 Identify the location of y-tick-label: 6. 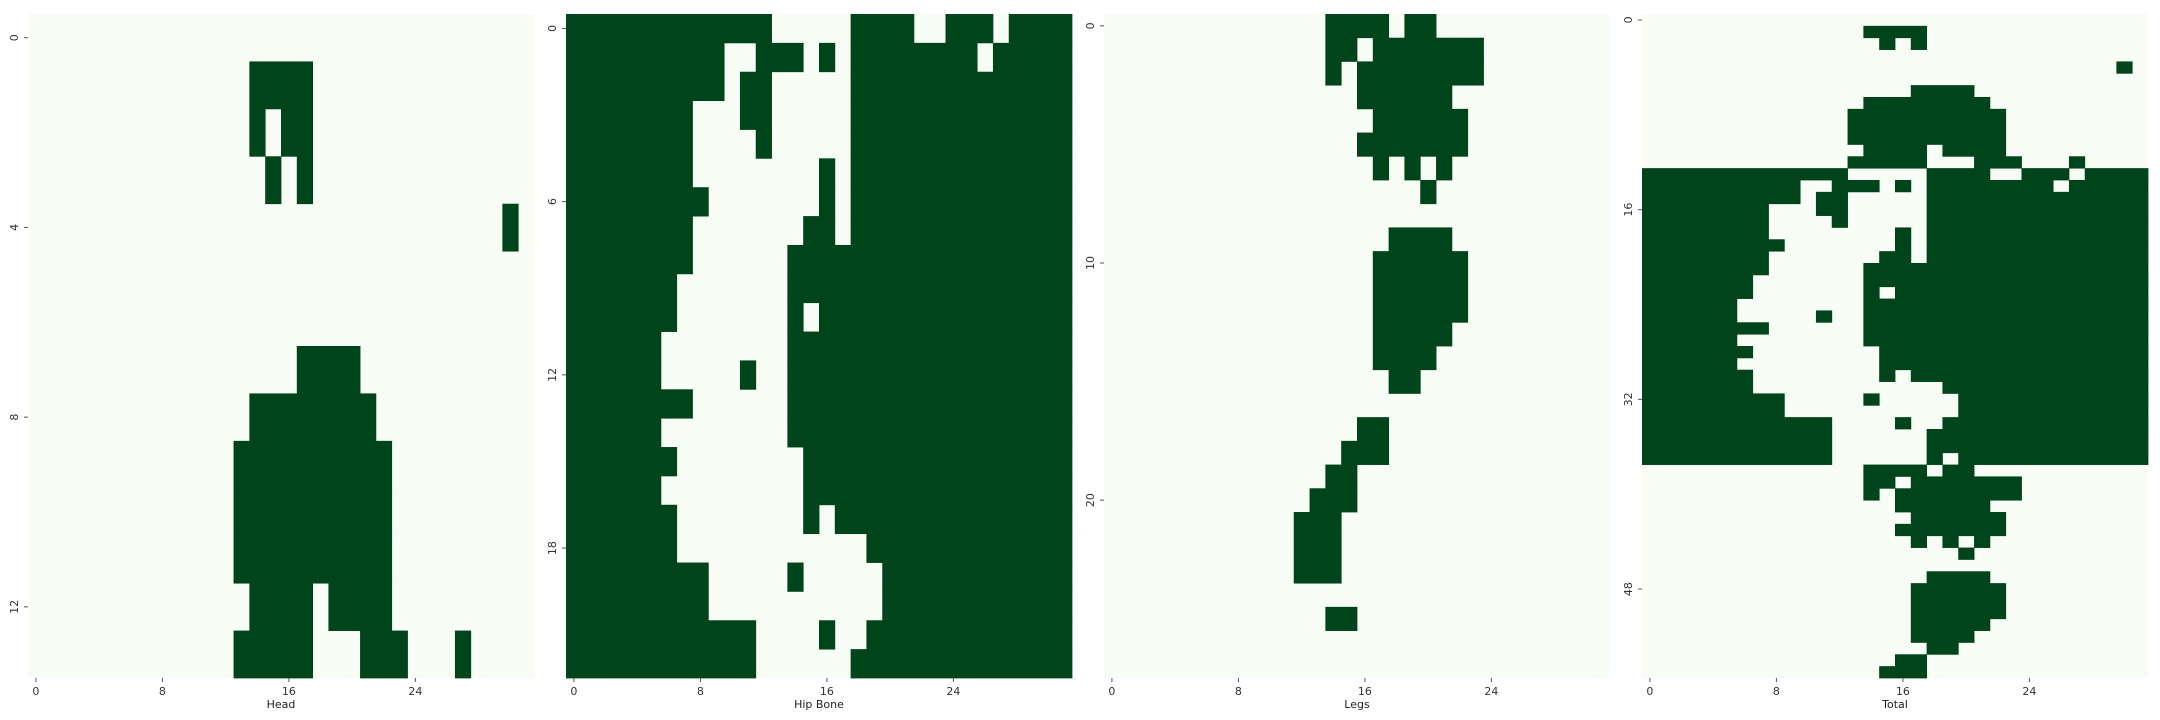
(552, 201).